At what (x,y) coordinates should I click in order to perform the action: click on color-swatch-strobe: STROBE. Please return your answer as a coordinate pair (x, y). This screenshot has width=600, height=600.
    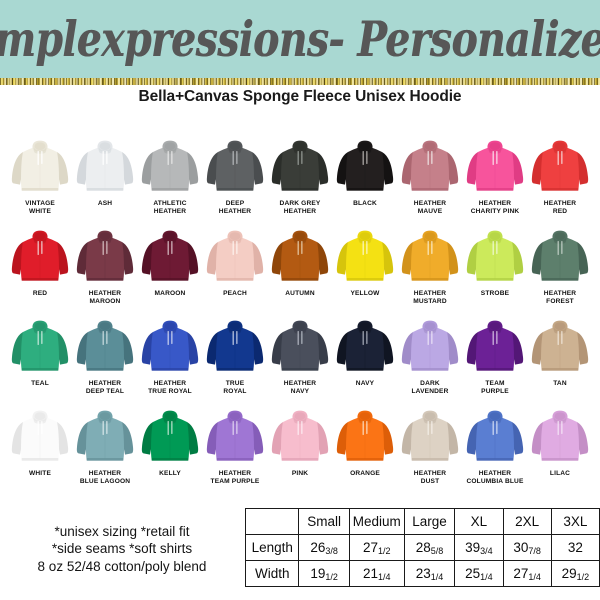
    Looking at the image, I should click on (495, 274).